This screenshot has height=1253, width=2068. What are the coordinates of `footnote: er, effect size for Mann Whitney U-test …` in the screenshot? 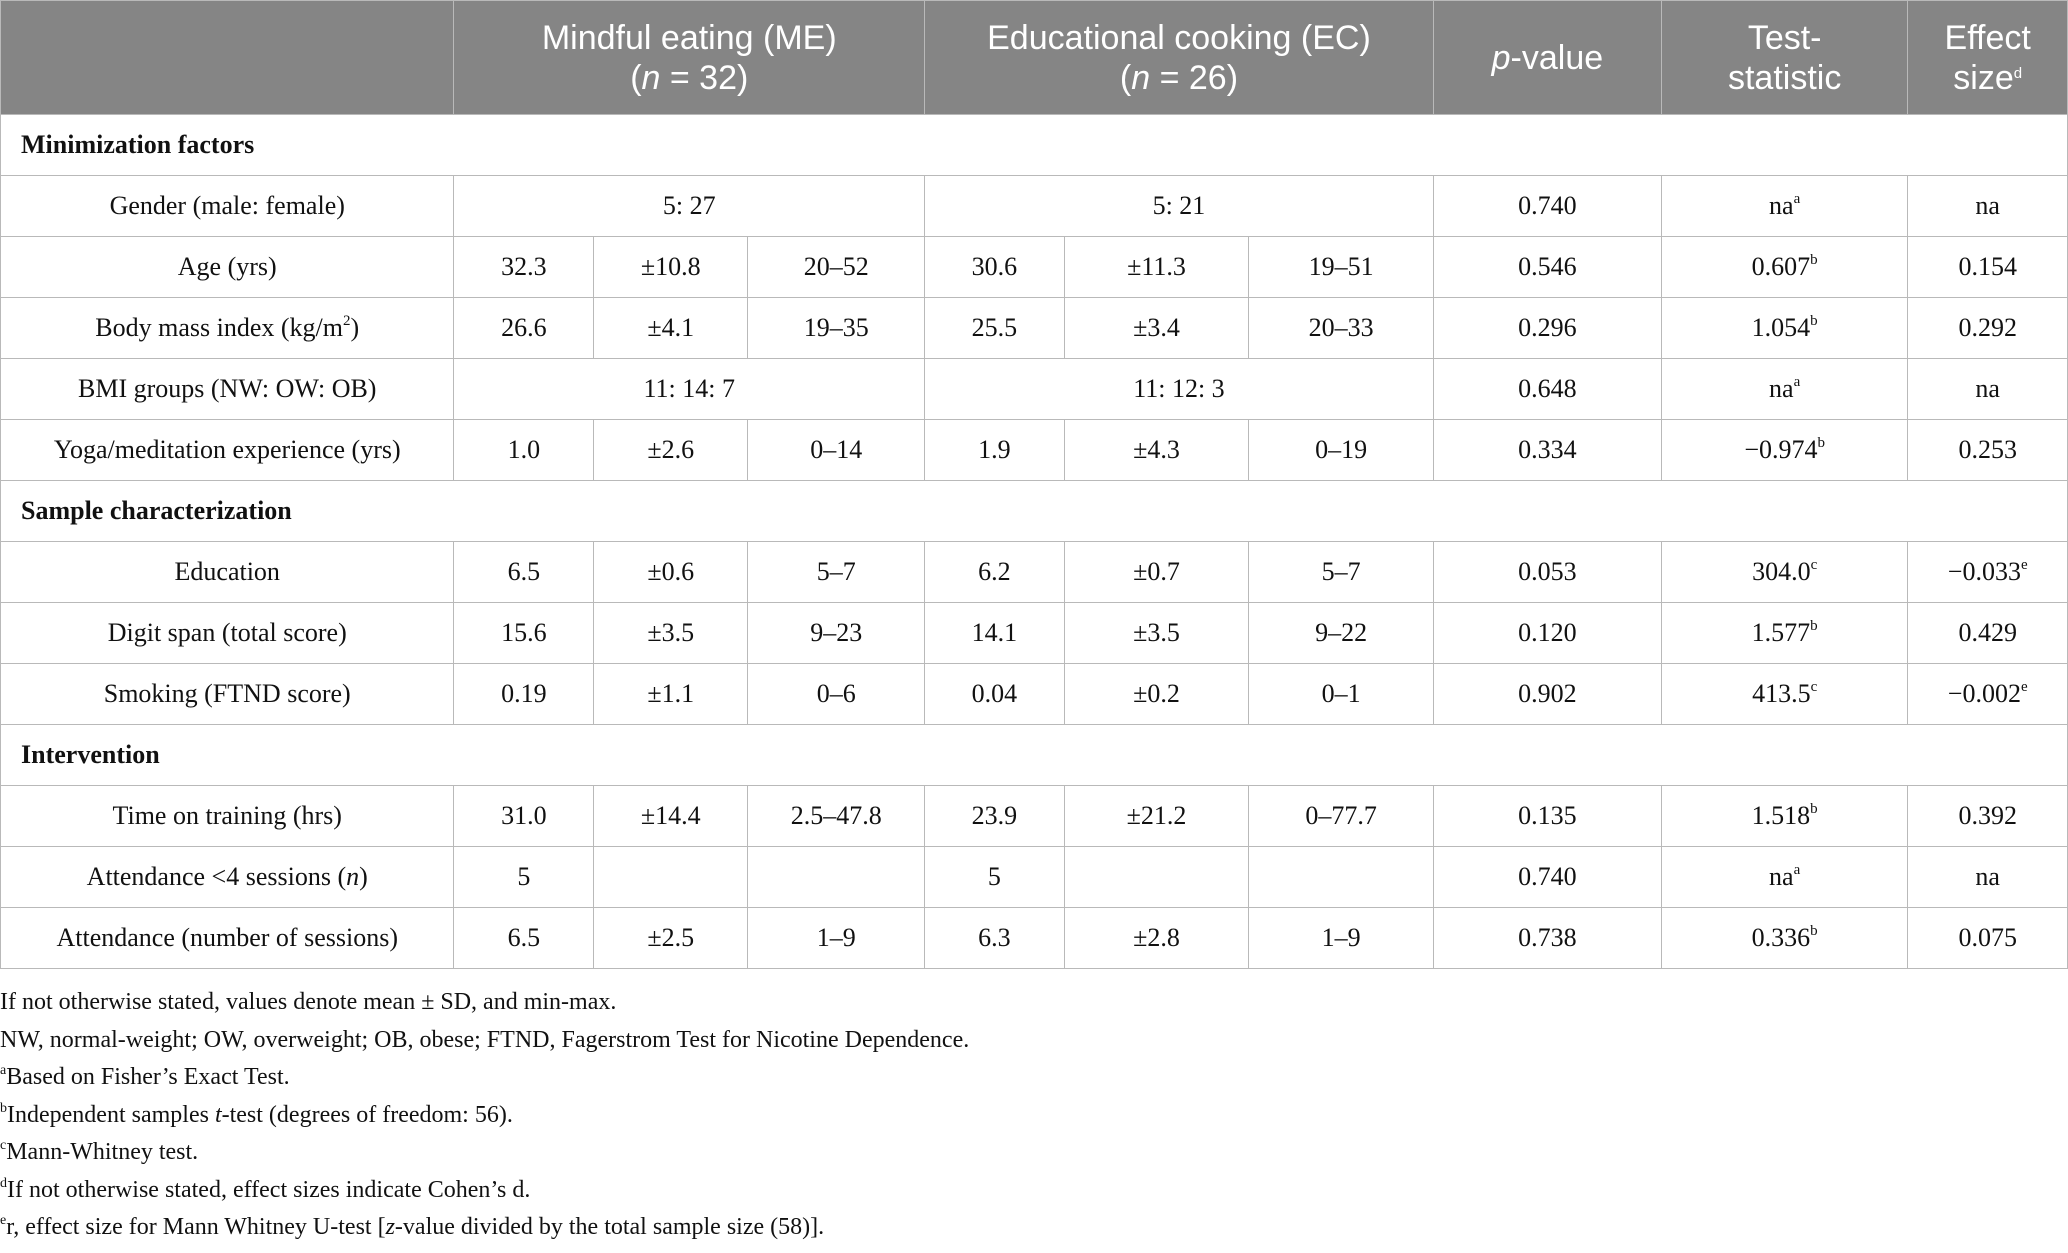 It's located at (484, 1228).